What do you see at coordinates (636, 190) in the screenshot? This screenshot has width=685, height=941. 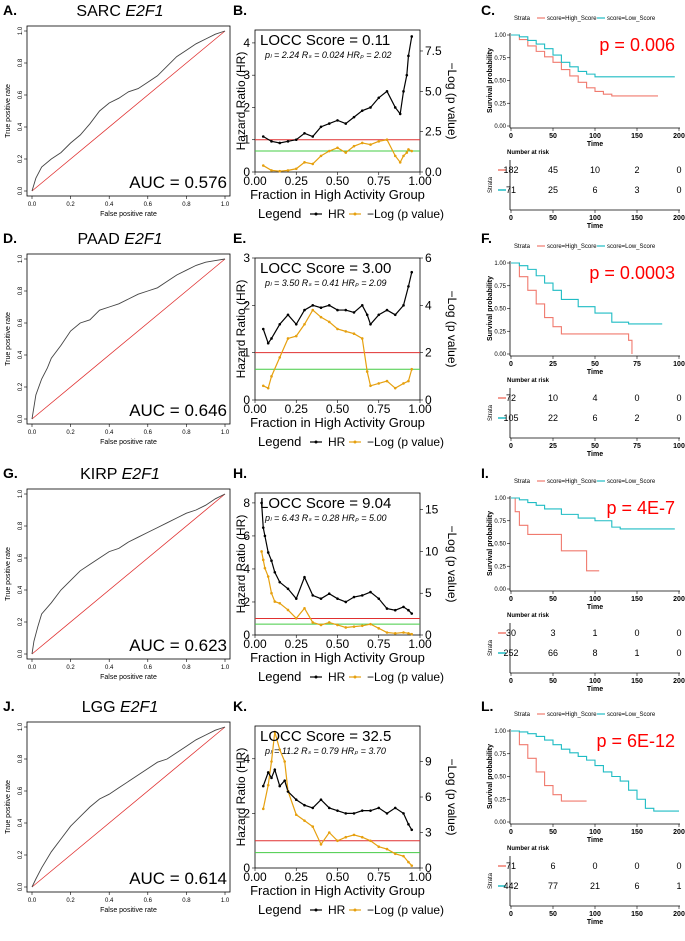 I see `sarc-risk-cell: 3` at bounding box center [636, 190].